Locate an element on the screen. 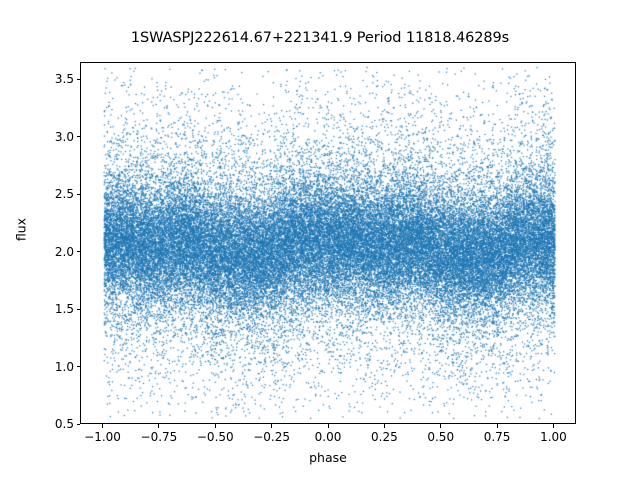 The width and height of the screenshot is (640, 480). x-tick-label: 0.00 is located at coordinates (328, 437).